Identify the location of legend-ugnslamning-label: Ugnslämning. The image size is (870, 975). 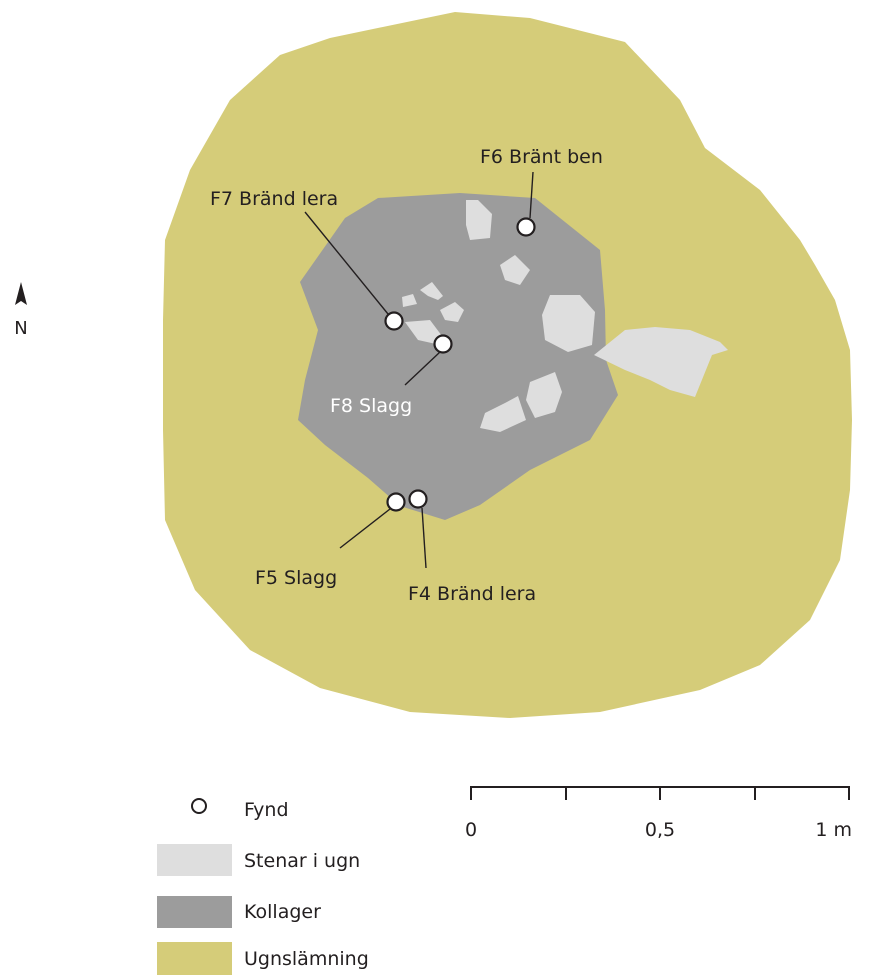
(306, 959).